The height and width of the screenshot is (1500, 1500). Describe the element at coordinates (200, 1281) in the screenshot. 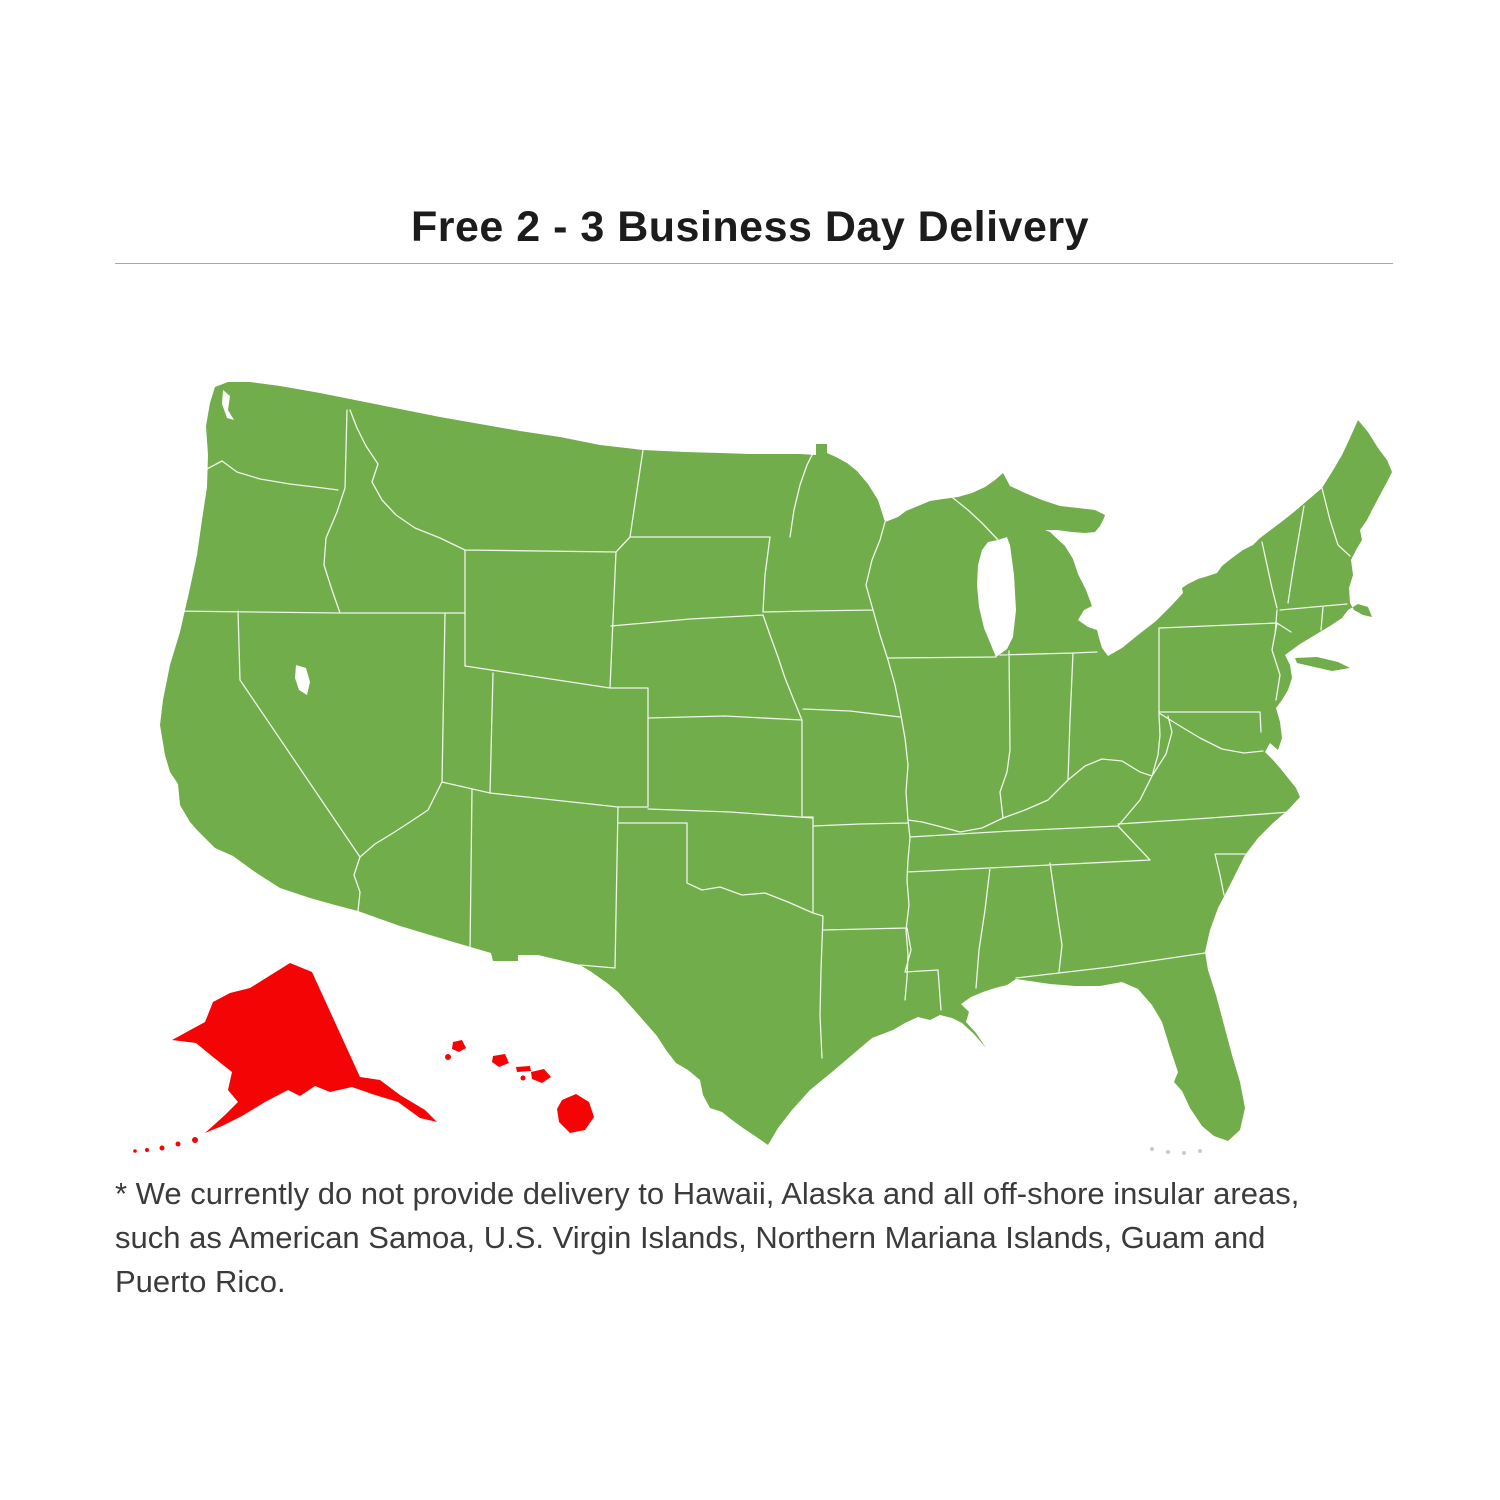

I see `disclaimer-line-3: Puerto Rico.` at that location.